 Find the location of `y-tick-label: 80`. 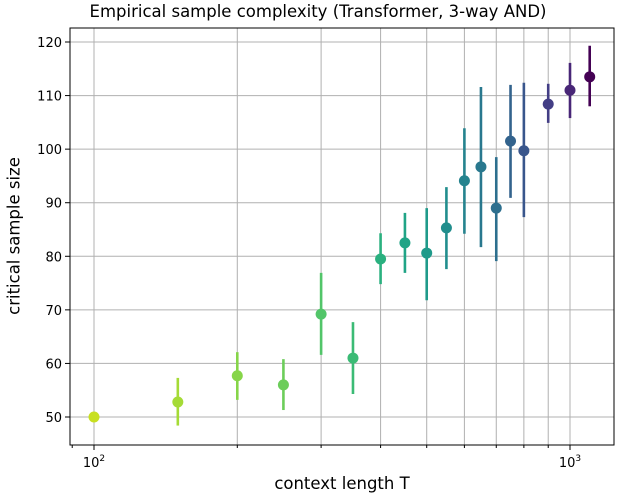

y-tick-label: 80 is located at coordinates (53, 257).